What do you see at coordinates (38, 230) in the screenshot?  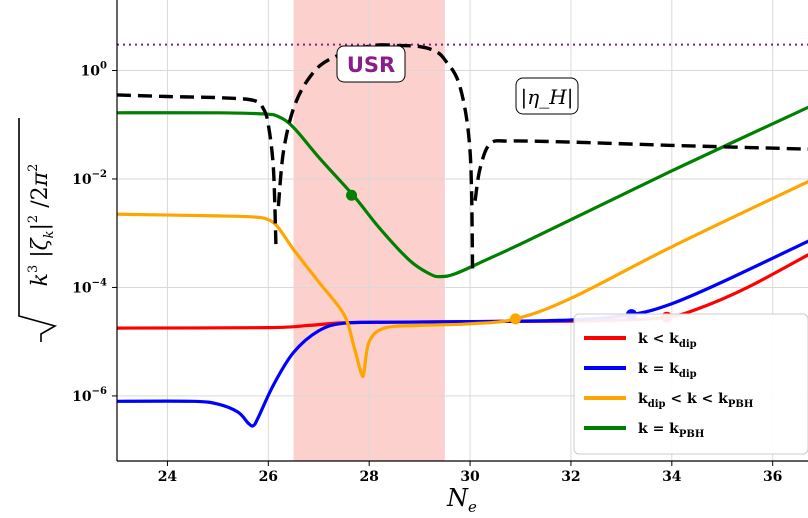 I see `y-axis-label-sqrt-sign` at bounding box center [38, 230].